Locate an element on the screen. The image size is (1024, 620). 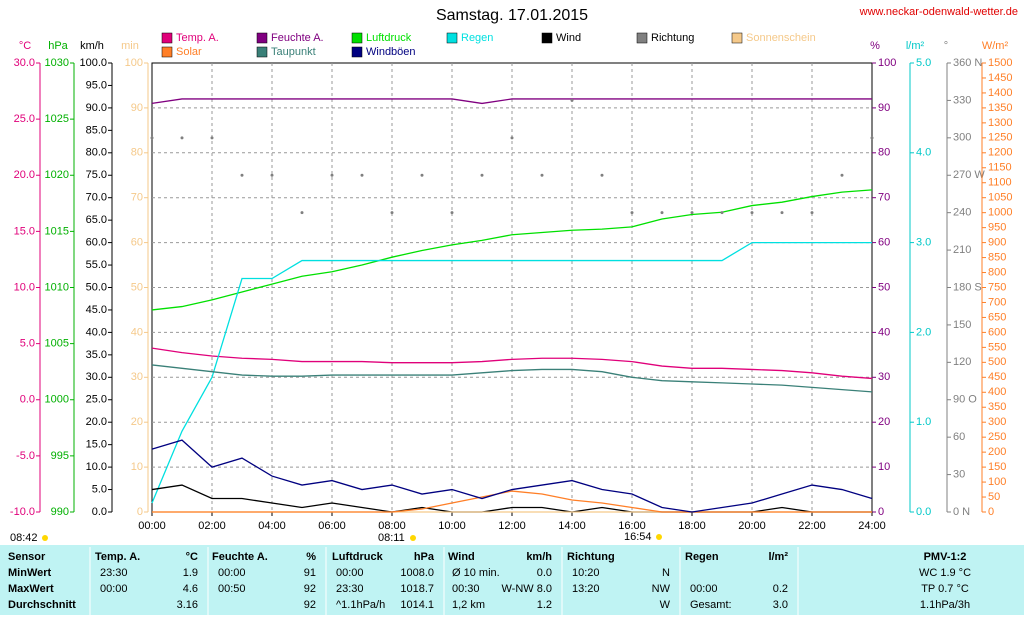
table-header: Richtung is located at coordinates (591, 557).